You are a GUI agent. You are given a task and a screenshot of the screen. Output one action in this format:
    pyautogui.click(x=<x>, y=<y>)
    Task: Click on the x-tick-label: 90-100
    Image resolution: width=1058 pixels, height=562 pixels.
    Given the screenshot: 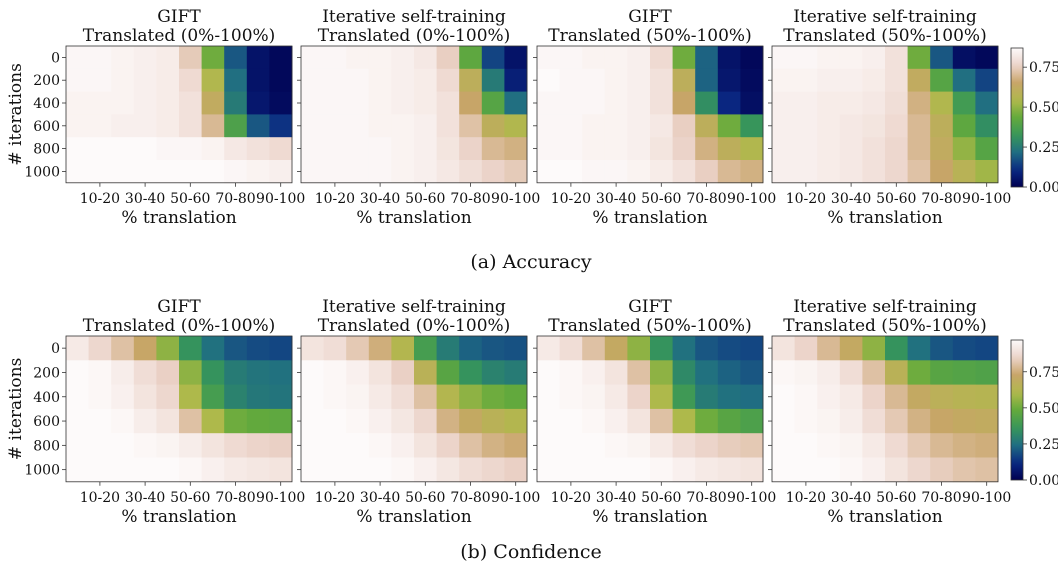 What is the action you would take?
    pyautogui.click(x=751, y=498)
    